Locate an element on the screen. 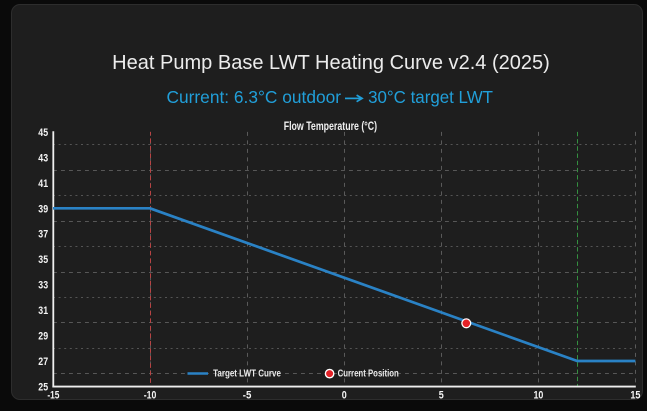  svg-text: 45 is located at coordinates (43, 133).